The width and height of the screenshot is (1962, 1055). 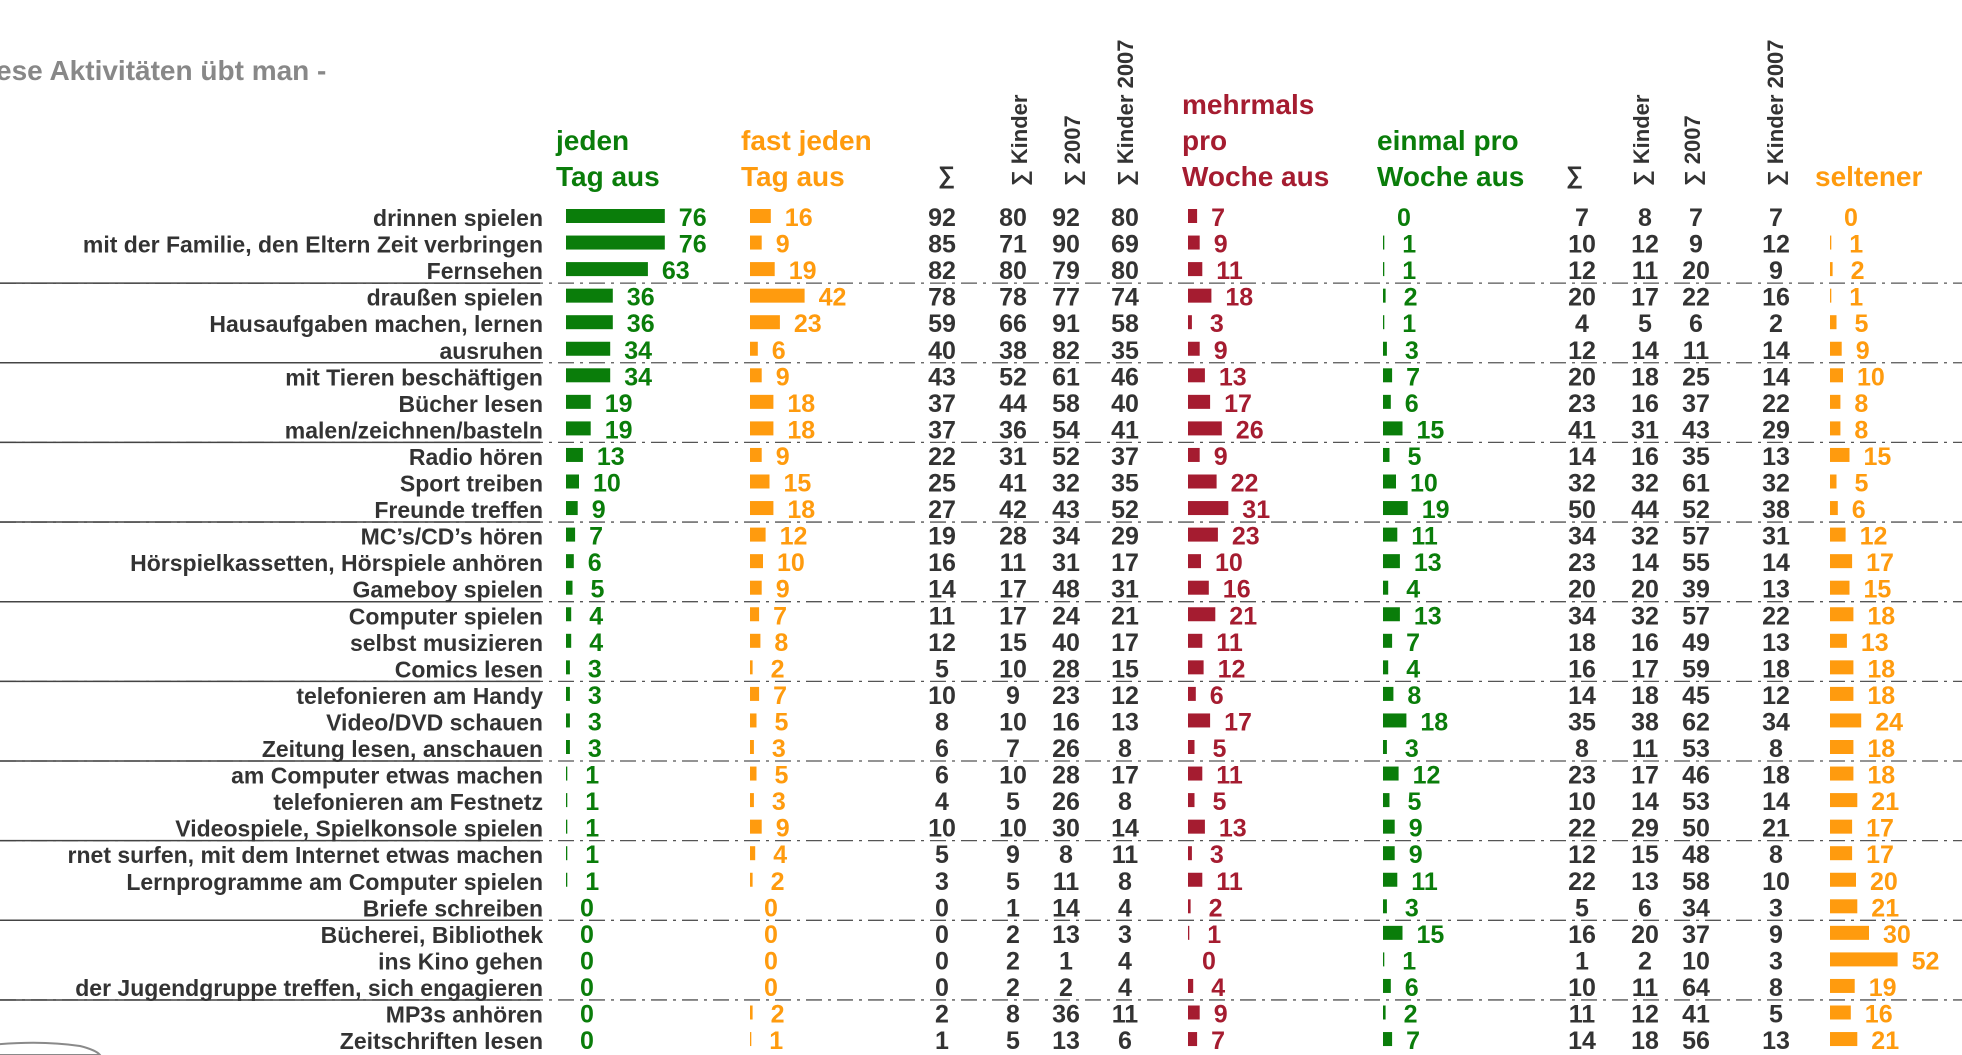 I want to click on value-almost_daily: 6, so click(x=779, y=351).